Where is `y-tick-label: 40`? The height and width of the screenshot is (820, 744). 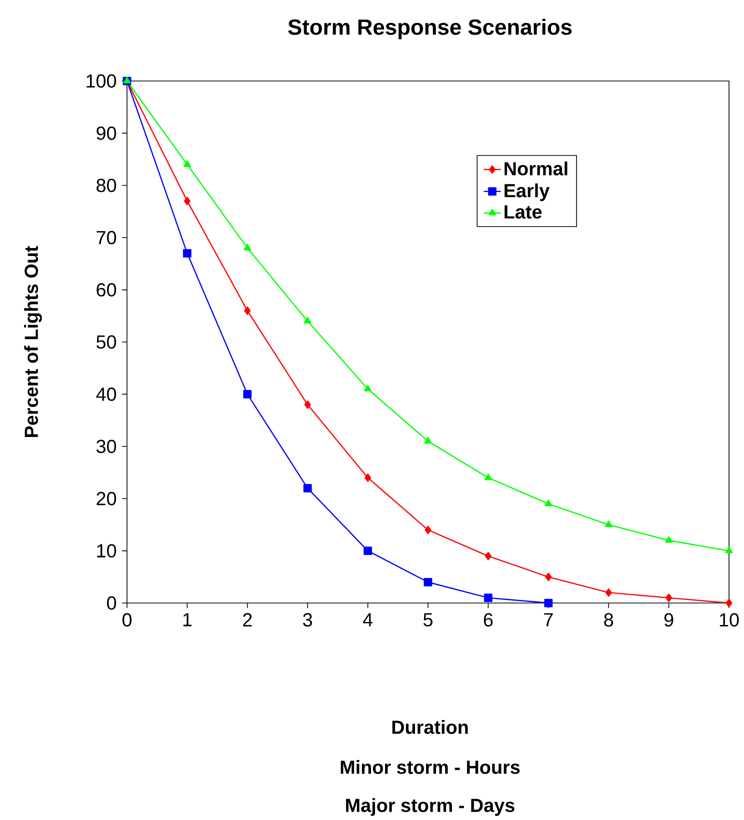 y-tick-label: 40 is located at coordinates (106, 394).